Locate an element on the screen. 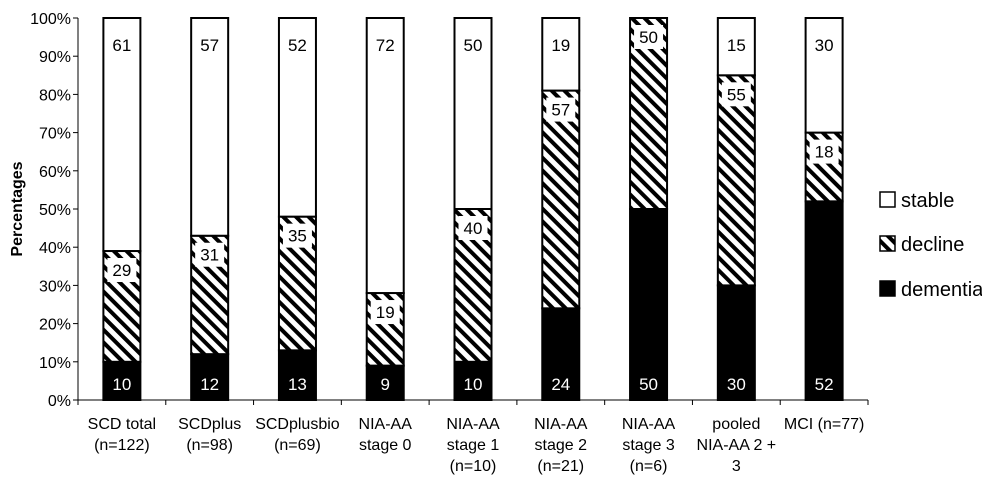 The width and height of the screenshot is (982, 477). data-label-decline: 40 is located at coordinates (473, 228).